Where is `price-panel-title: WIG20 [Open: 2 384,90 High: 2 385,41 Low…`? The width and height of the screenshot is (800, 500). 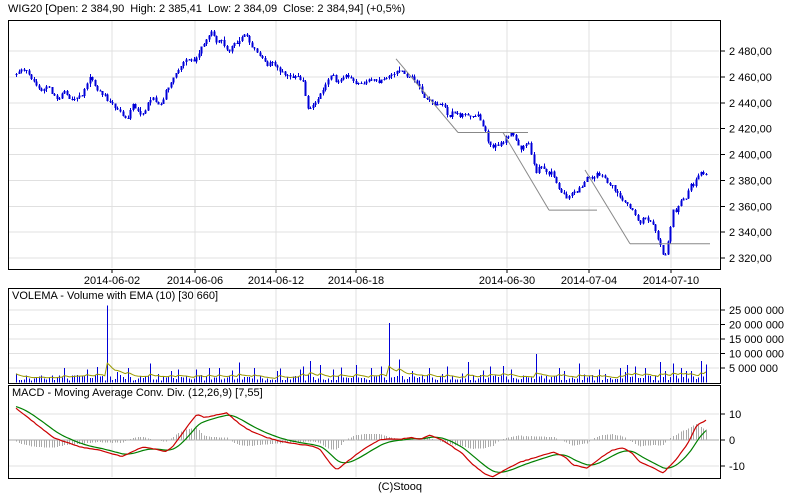 price-panel-title: WIG20 [Open: 2 384,90 High: 2 385,41 Low… is located at coordinates (207, 9).